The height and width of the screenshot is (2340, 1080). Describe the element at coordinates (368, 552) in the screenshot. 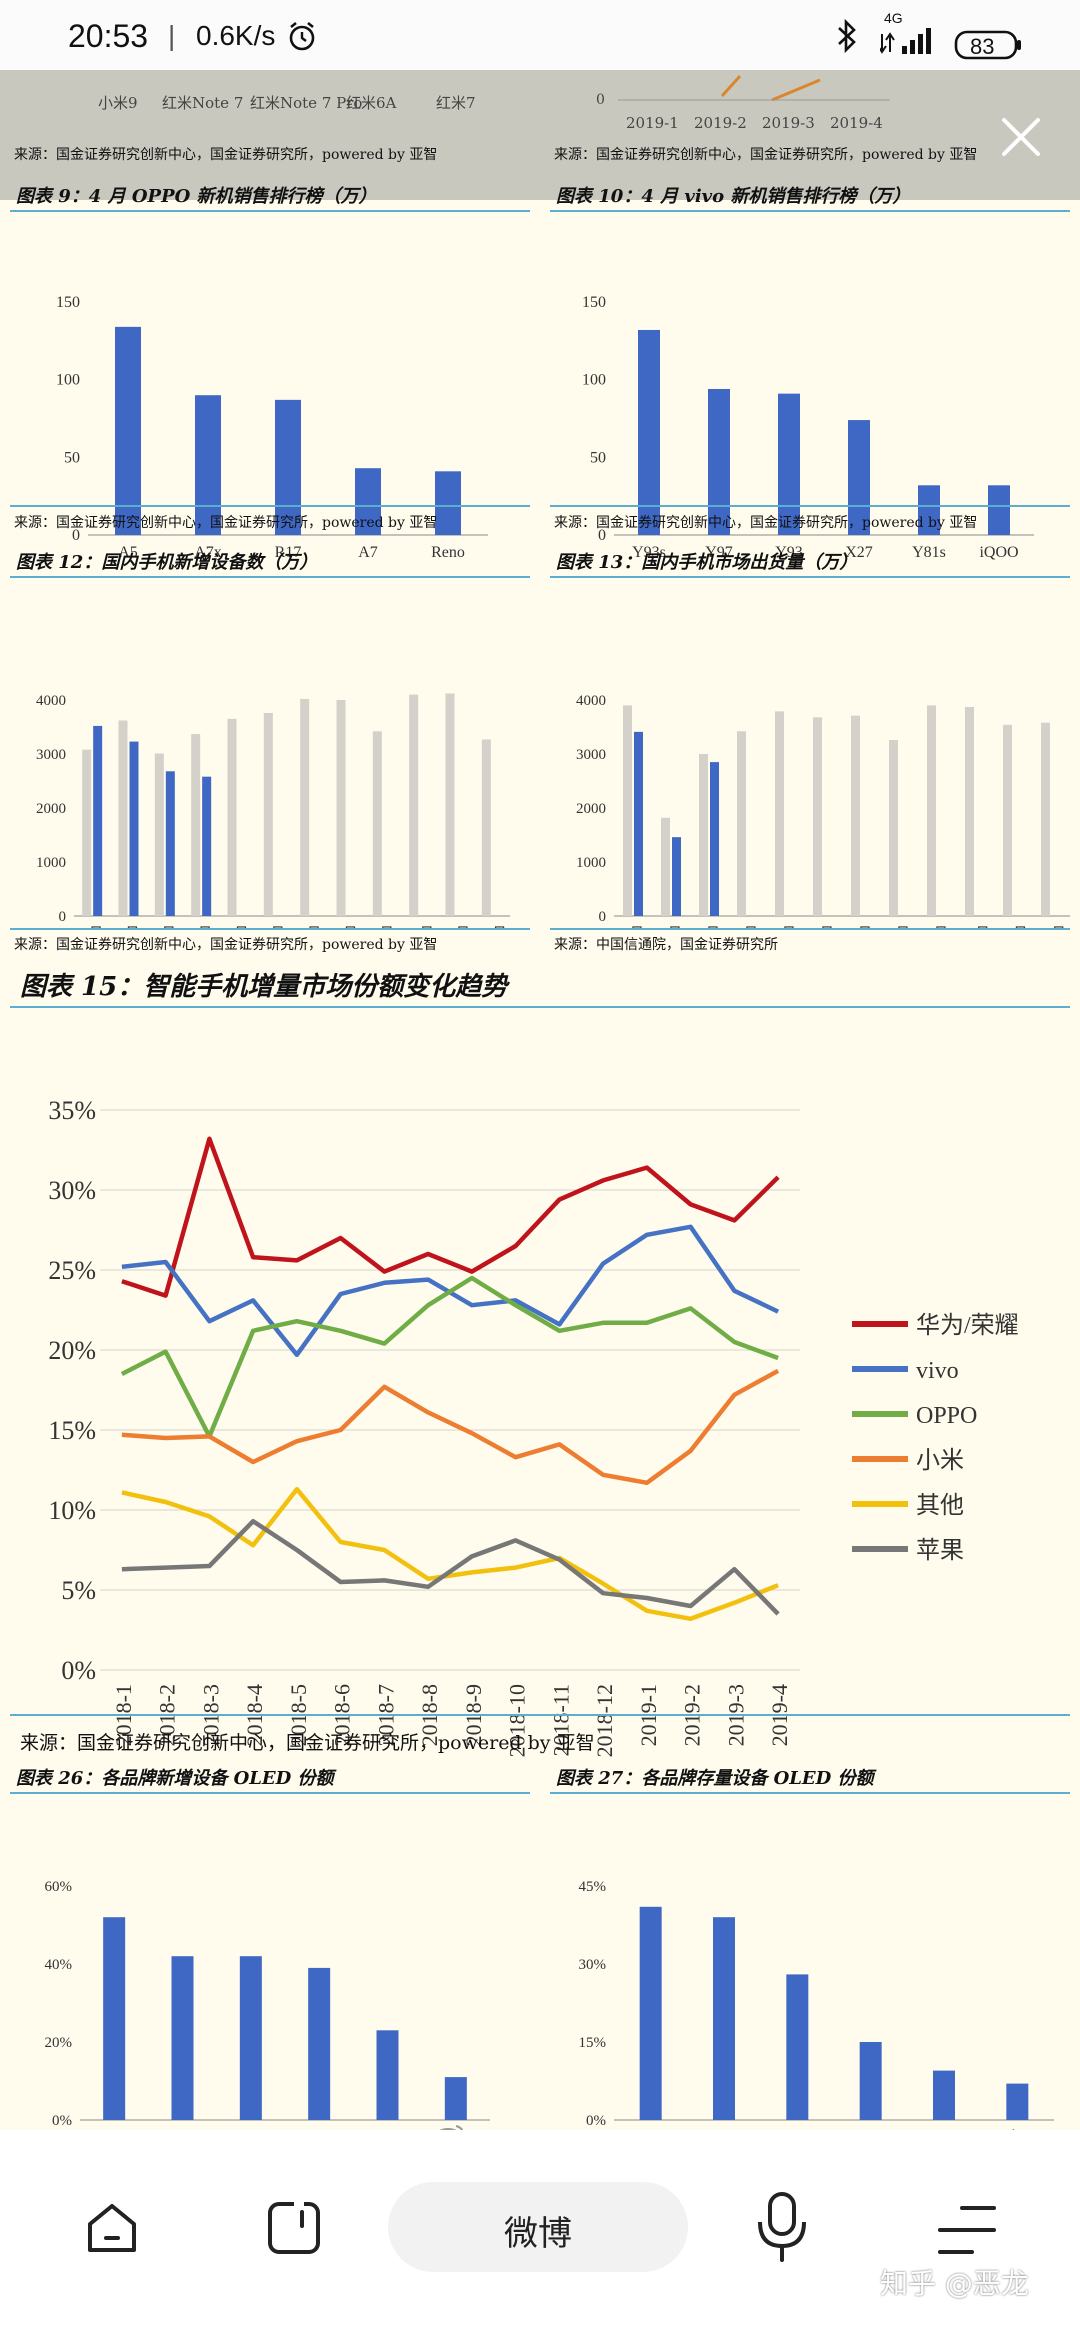

I see `x-tick-label: A7` at that location.